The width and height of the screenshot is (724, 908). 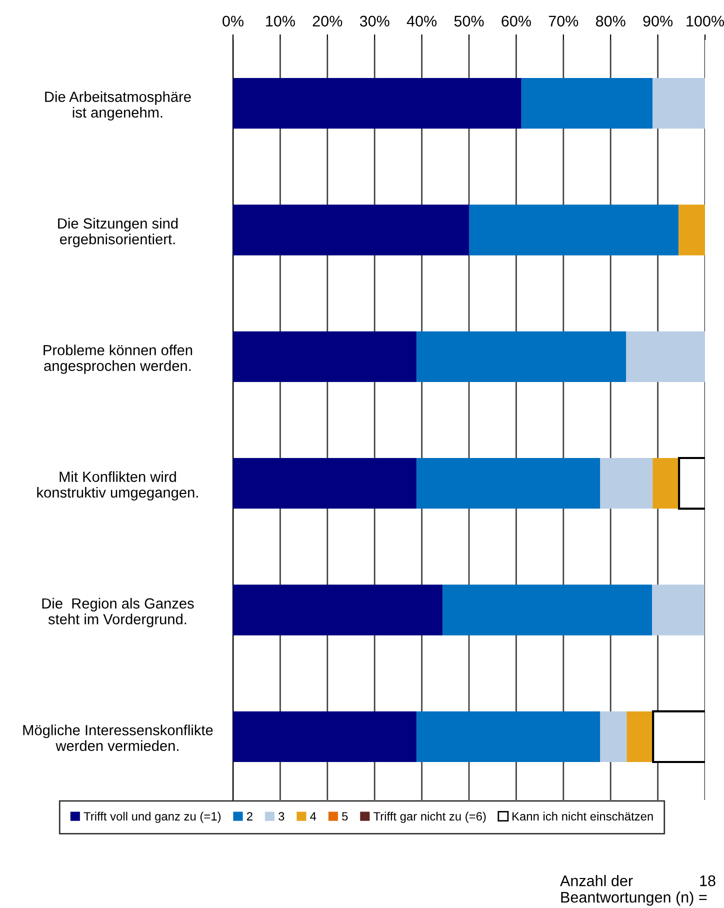 What do you see at coordinates (563, 21) in the screenshot?
I see `x-tick-label: 70%` at bounding box center [563, 21].